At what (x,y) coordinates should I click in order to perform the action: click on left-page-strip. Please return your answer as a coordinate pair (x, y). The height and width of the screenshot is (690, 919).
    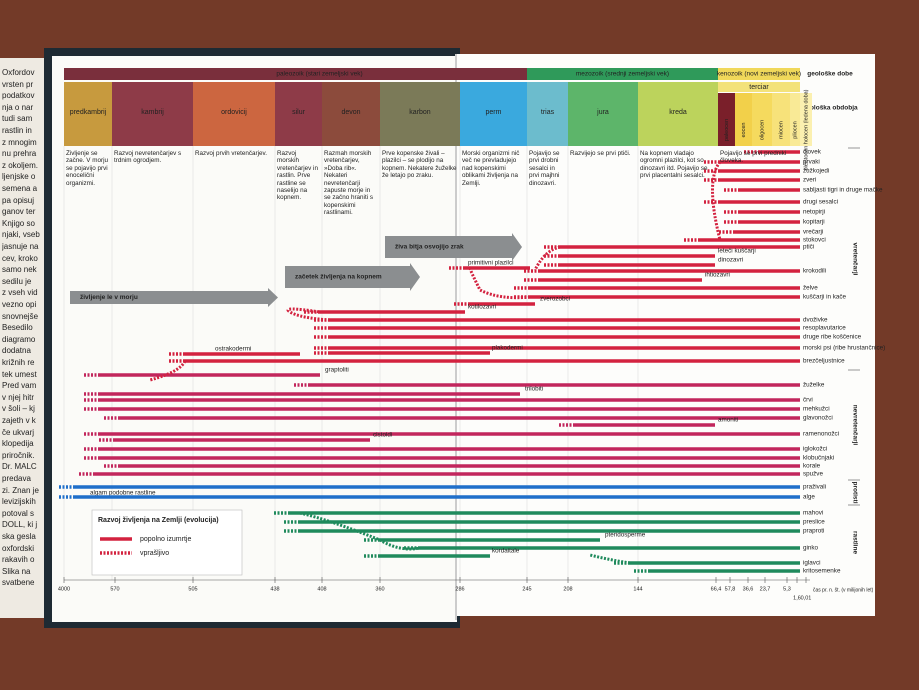
    Looking at the image, I should click on (23, 338).